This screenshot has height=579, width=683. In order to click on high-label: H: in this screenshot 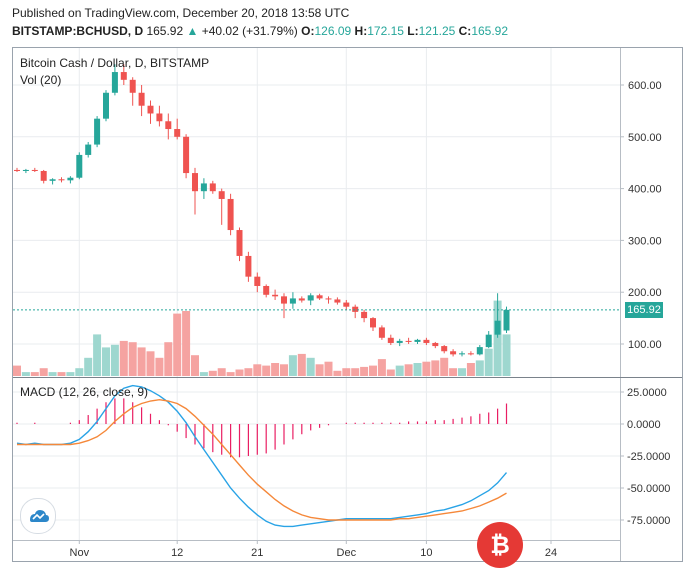, I will do `click(361, 31)`.